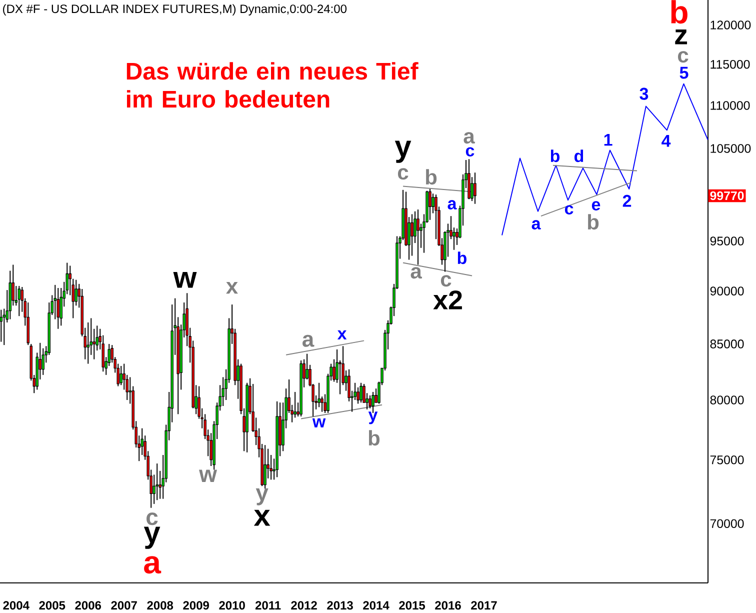  I want to click on annotation: z, so click(681, 36).